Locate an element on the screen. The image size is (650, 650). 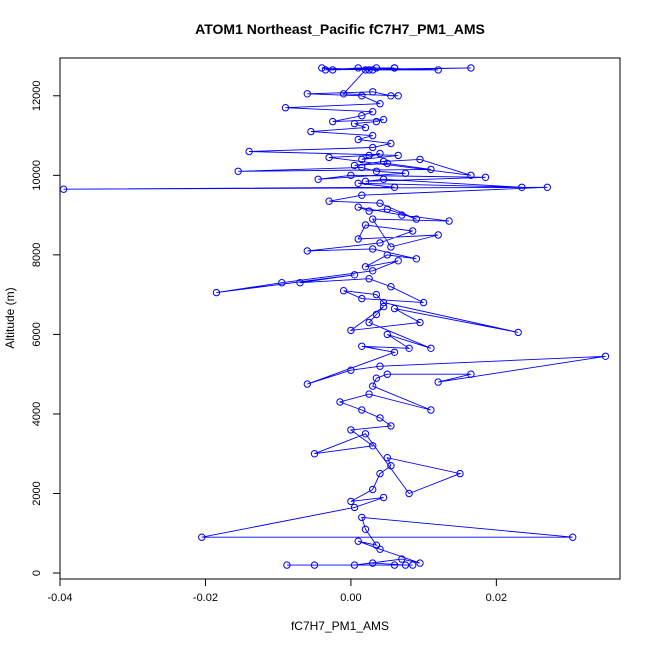
y-tick-label: 10000 is located at coordinates (37, 175).